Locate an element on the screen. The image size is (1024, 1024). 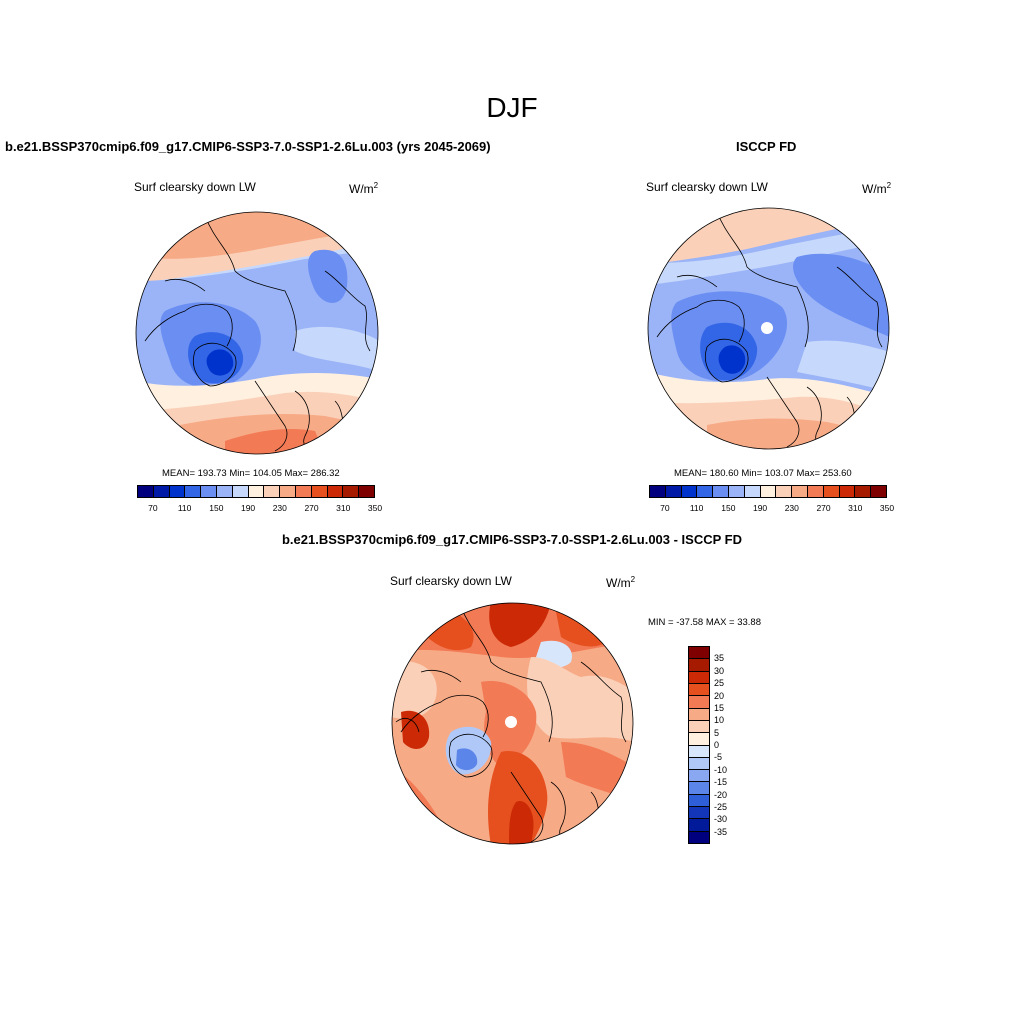
diff-map-boundary is located at coordinates (512, 723).